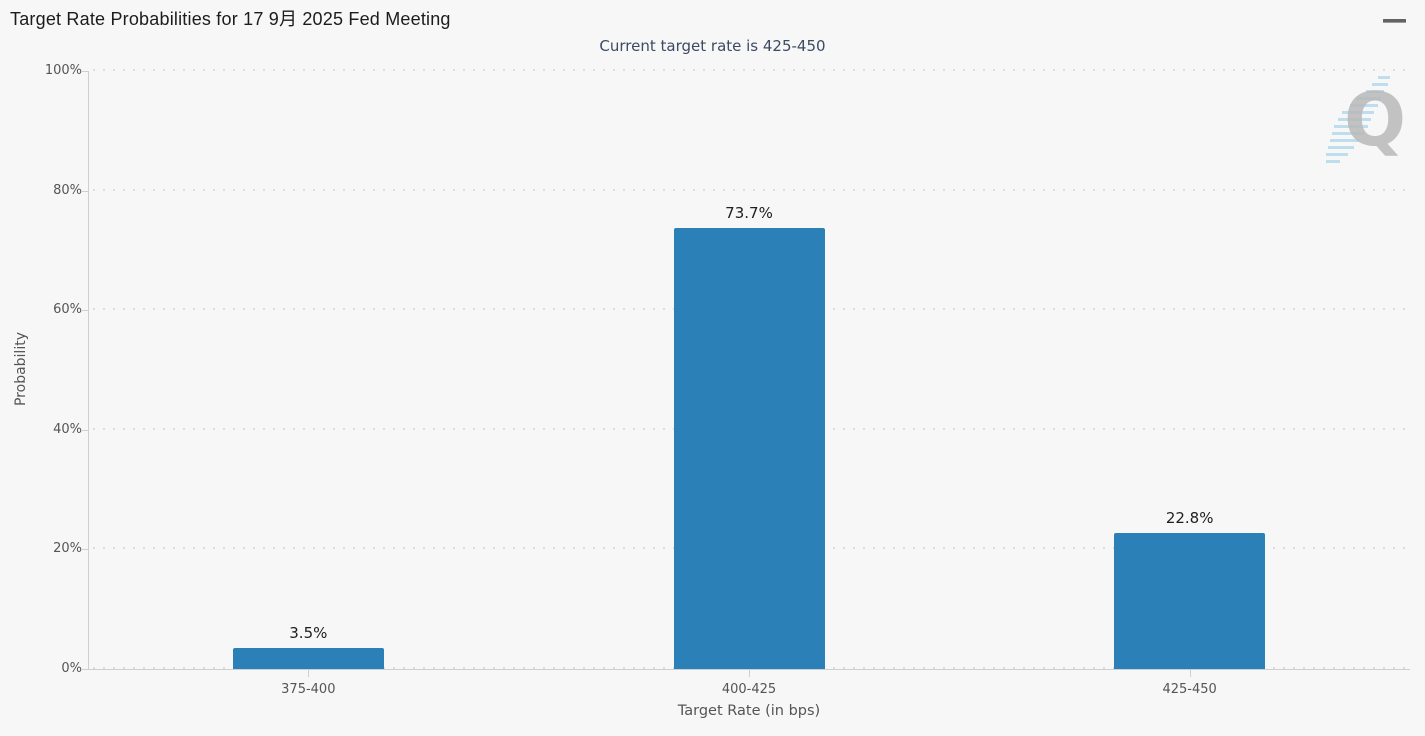 The image size is (1425, 736). I want to click on y-gridline-80%, so click(751, 189).